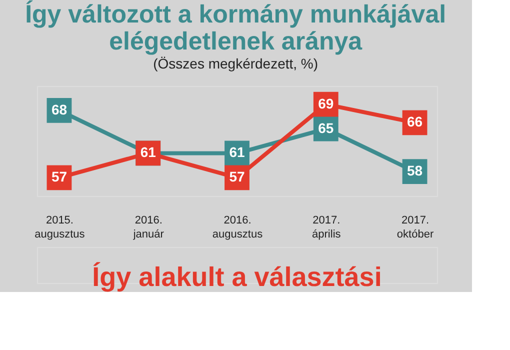 The height and width of the screenshot is (350, 510). What do you see at coordinates (59, 109) in the screenshot?
I see `data-label: 68` at bounding box center [59, 109].